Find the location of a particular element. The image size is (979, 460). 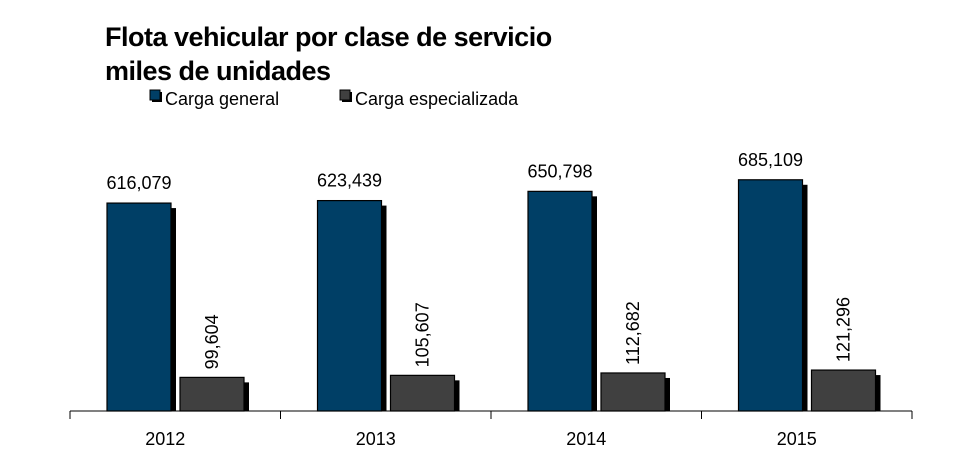

x-tick-label-2014: 2014 is located at coordinates (586, 439).